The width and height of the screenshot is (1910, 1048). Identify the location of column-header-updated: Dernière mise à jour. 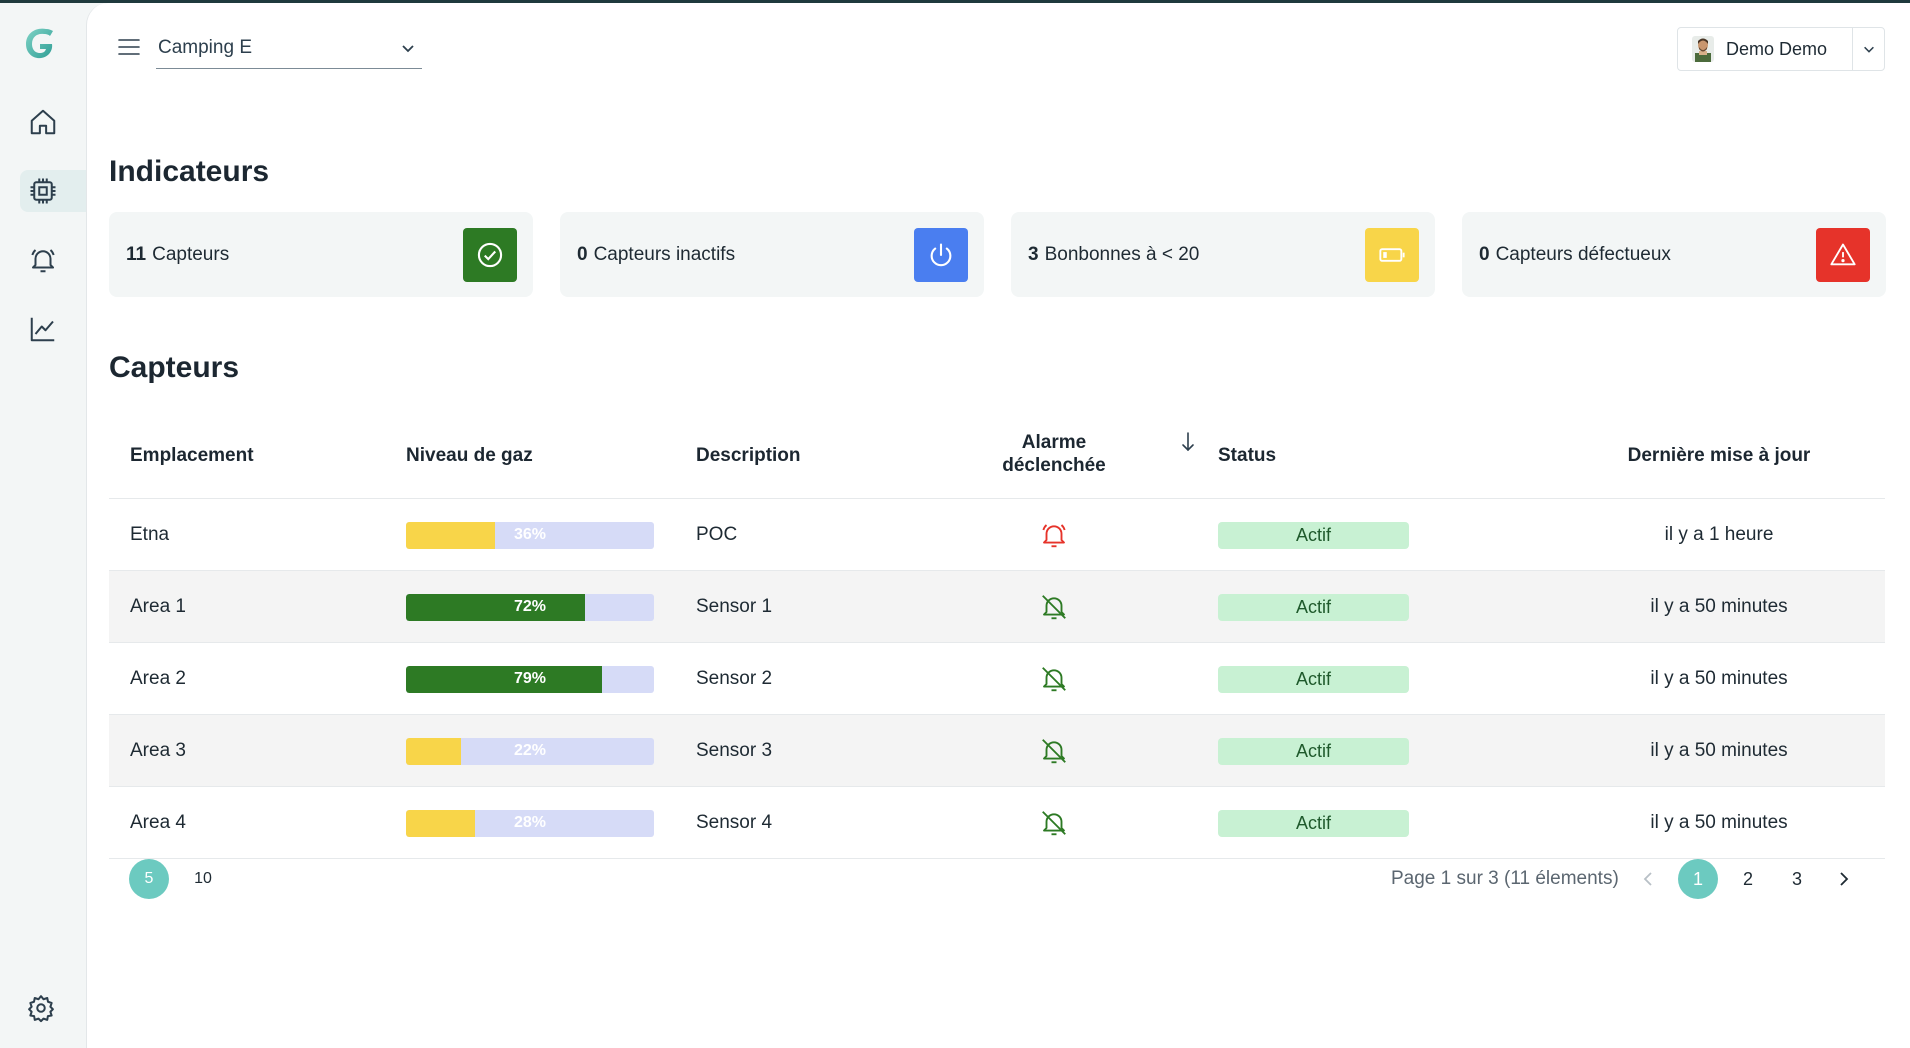
(1719, 455).